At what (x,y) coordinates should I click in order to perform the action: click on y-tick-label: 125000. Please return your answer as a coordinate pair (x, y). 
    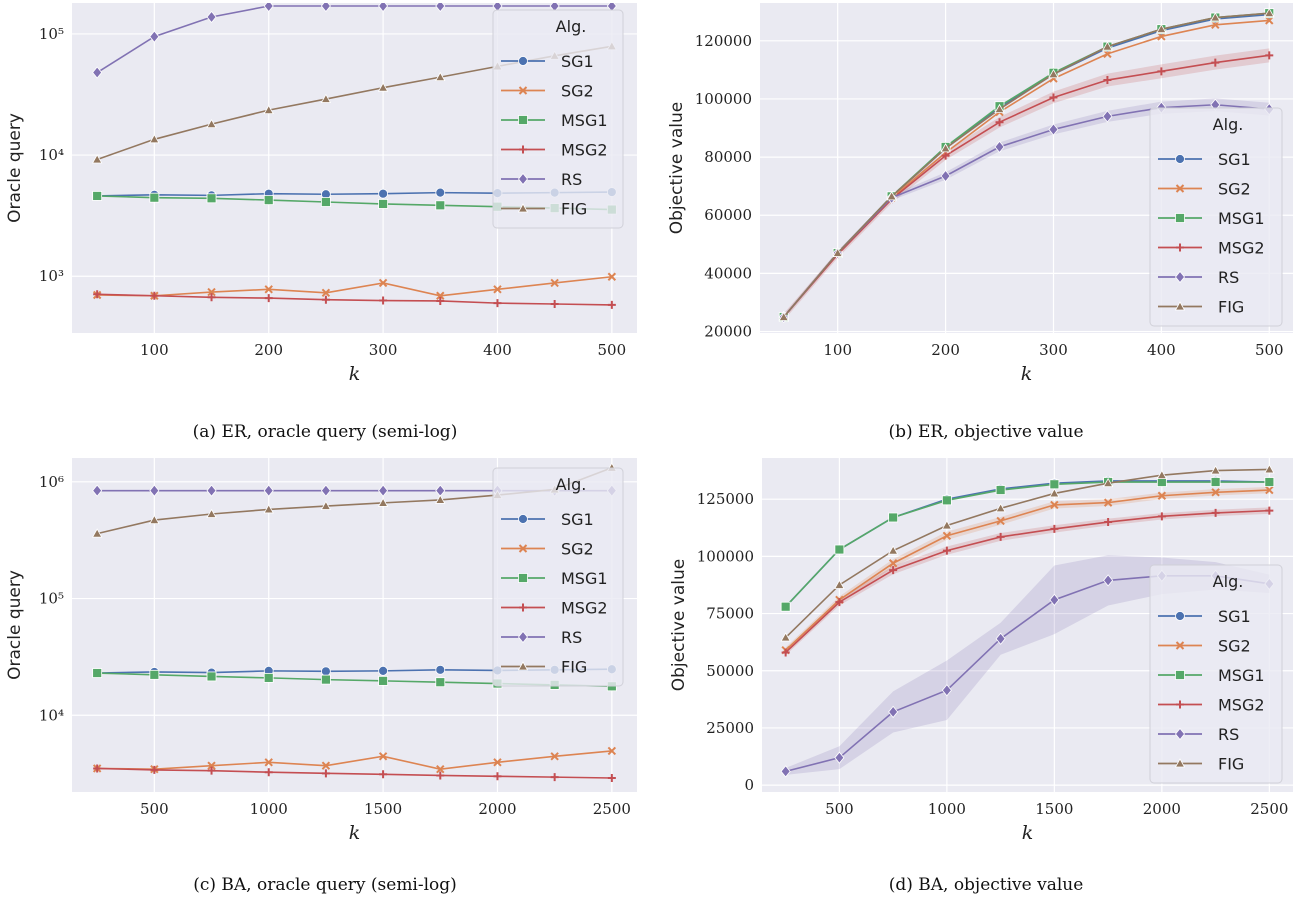
    Looking at the image, I should click on (725, 499).